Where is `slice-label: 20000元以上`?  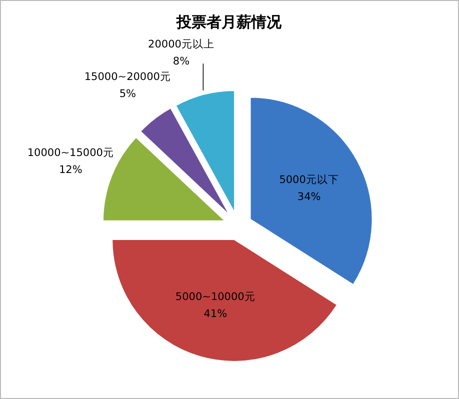 slice-label: 20000元以上 is located at coordinates (181, 44).